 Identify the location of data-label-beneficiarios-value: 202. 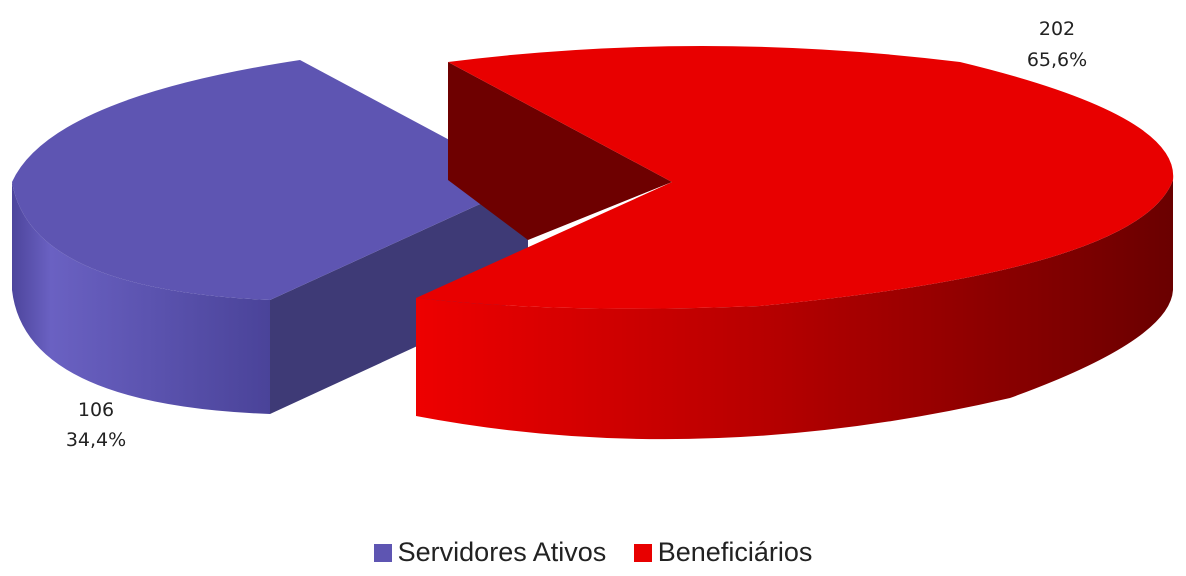
(1057, 29).